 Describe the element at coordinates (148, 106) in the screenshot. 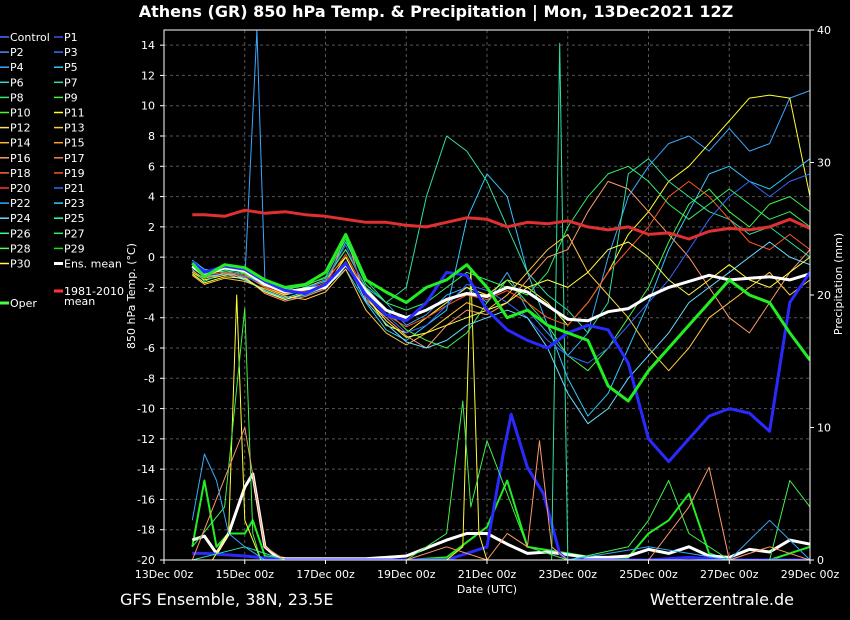

I see `y-tick-label: 10` at that location.